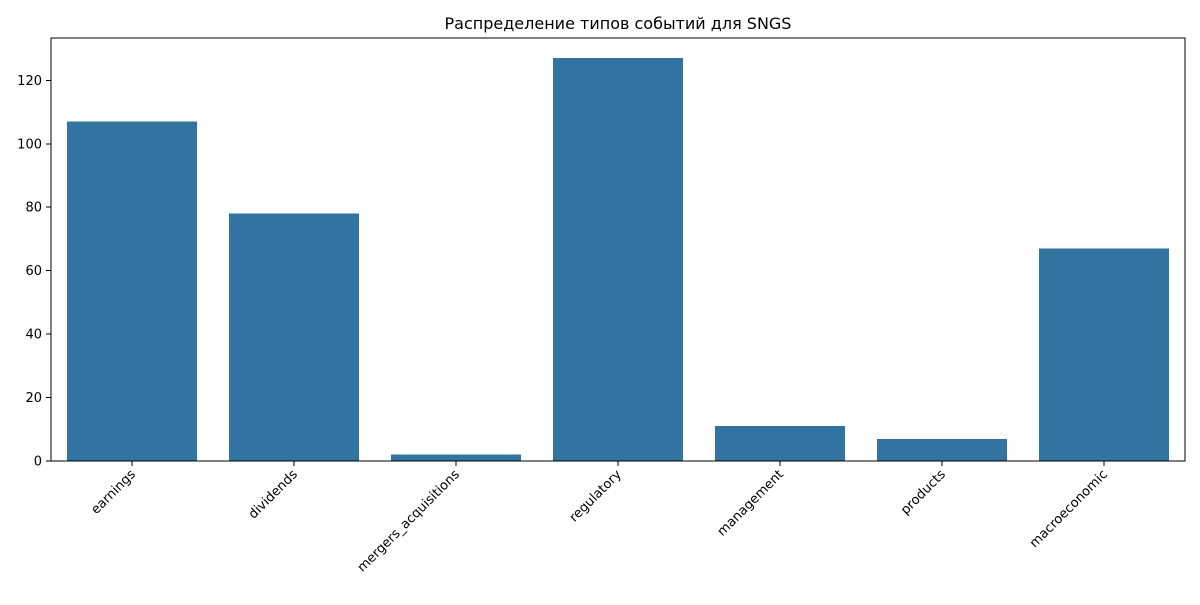 This screenshot has width=1200, height=605. Describe the element at coordinates (29, 144) in the screenshot. I see `y-tick-label: 100` at that location.